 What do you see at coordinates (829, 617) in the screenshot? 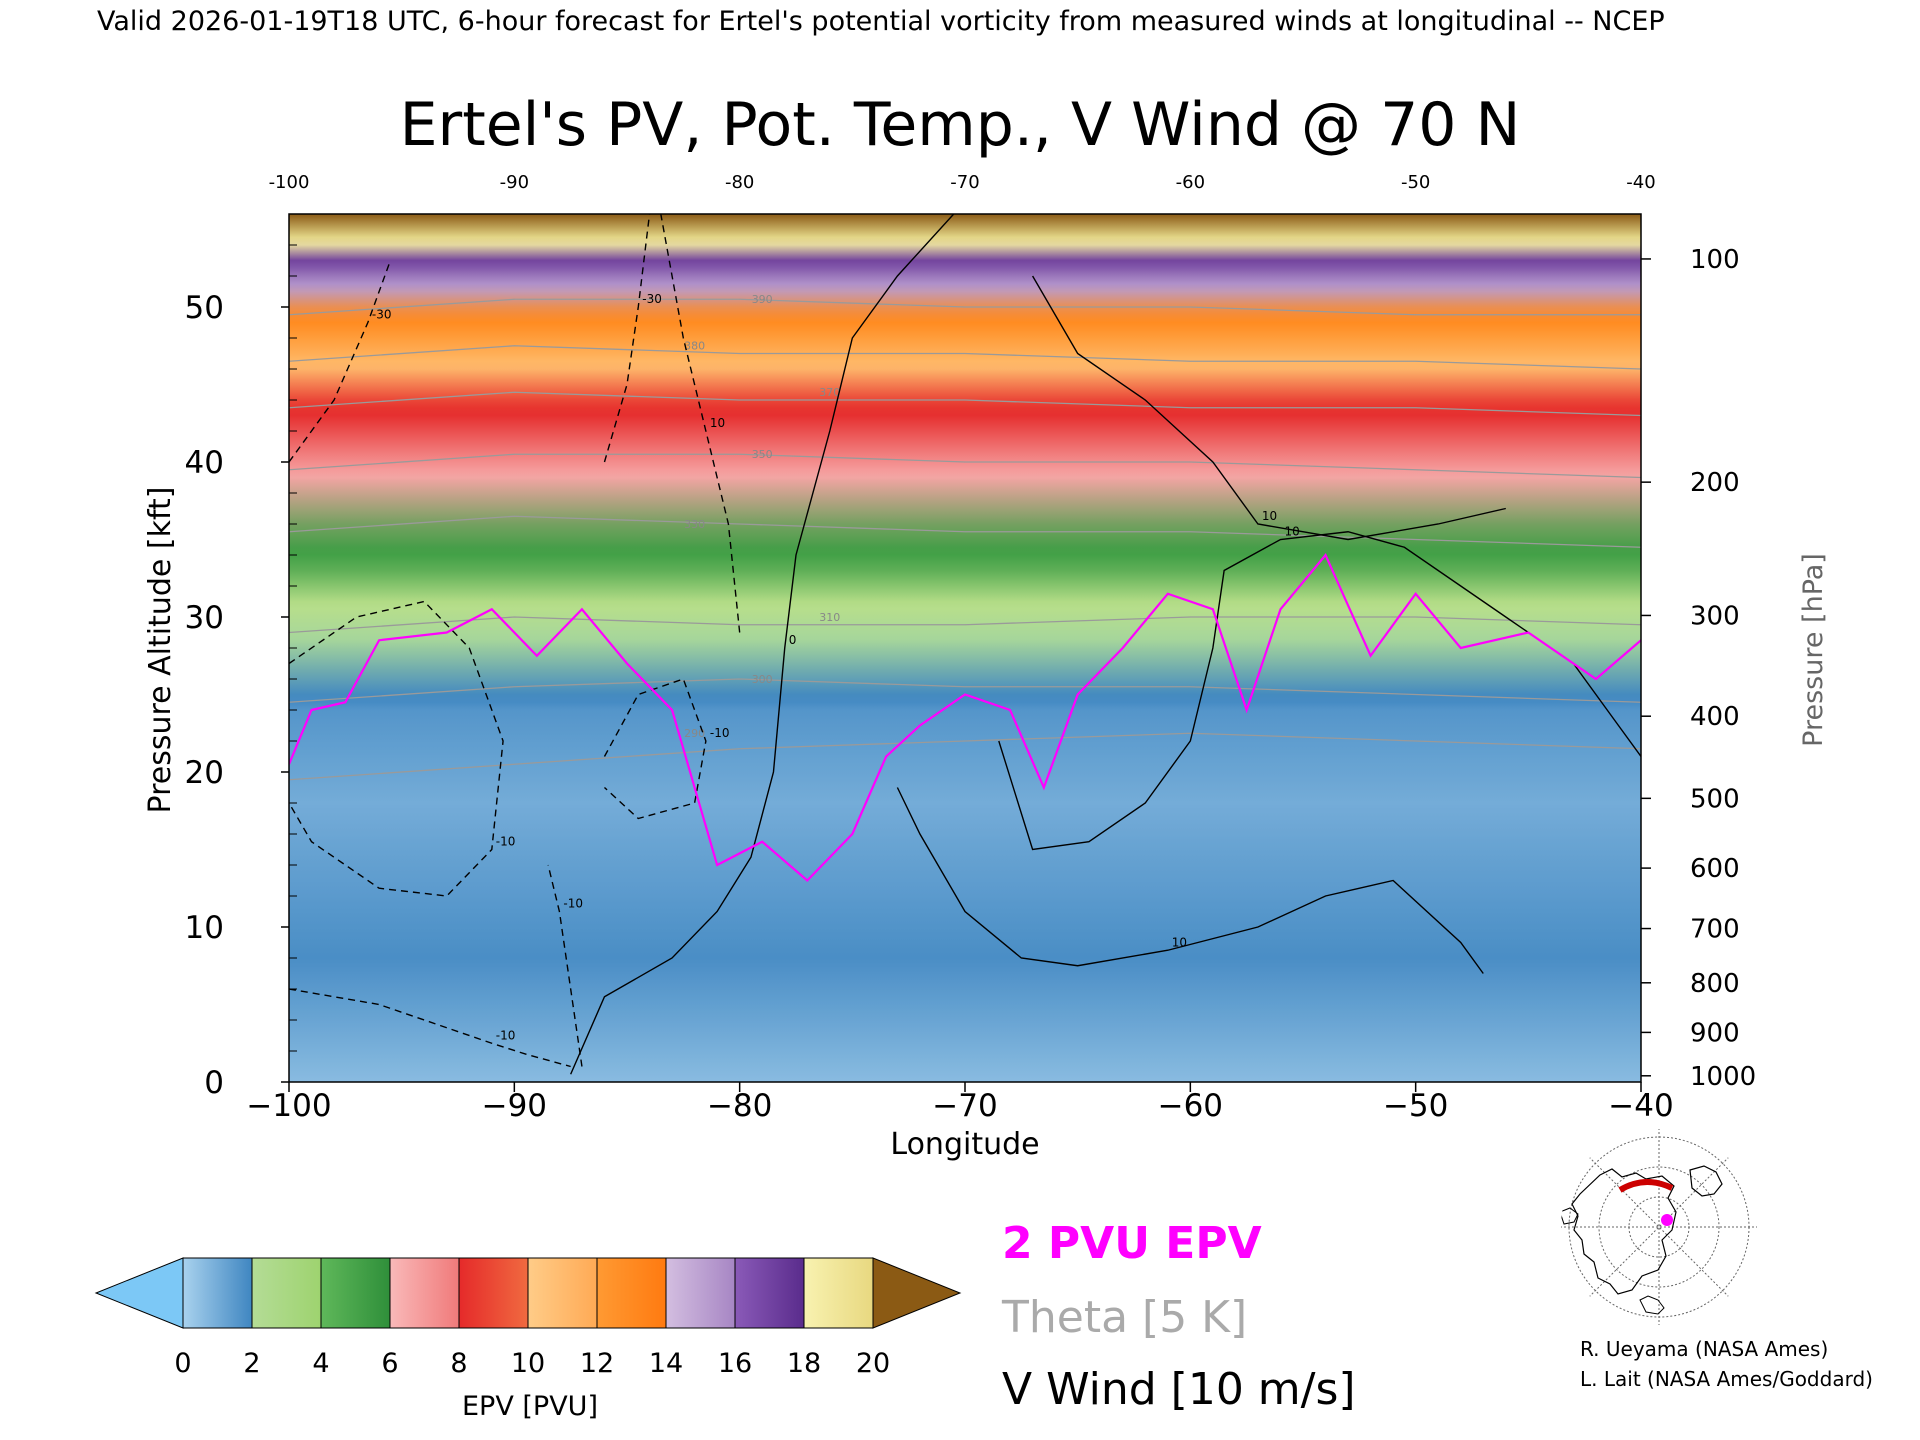
I see `theta-contour-label: 310` at bounding box center [829, 617].